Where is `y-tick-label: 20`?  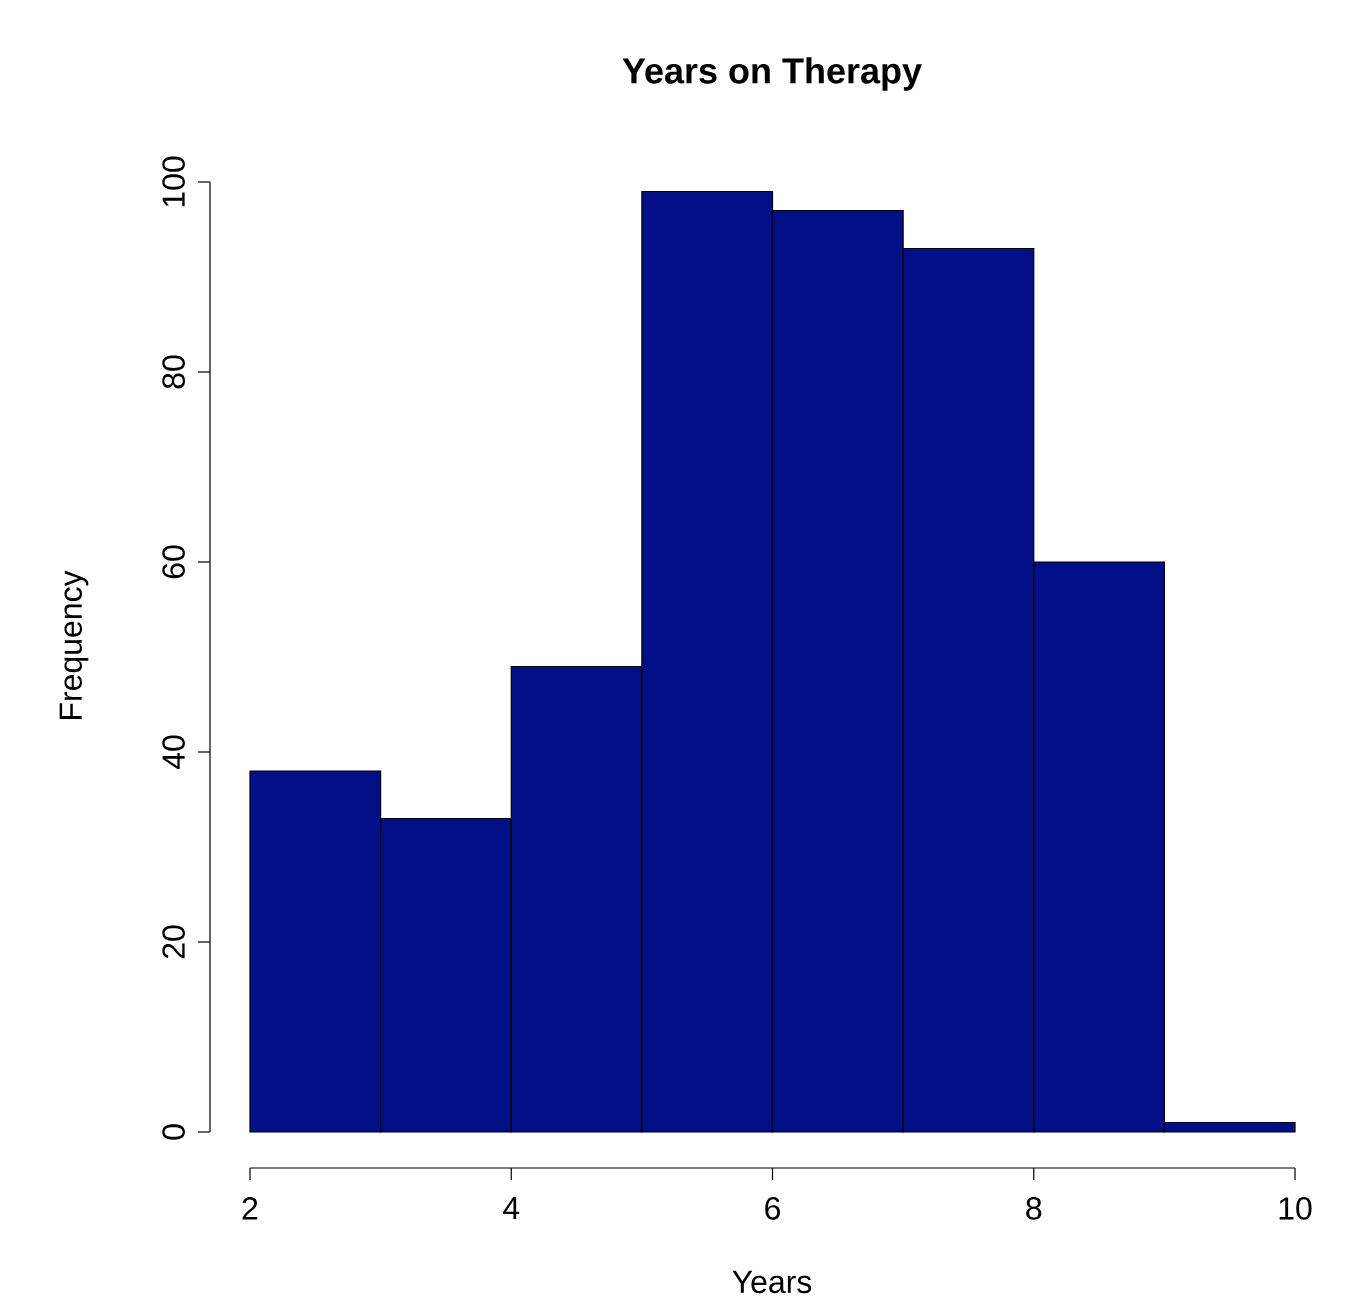
y-tick-label: 20 is located at coordinates (173, 942).